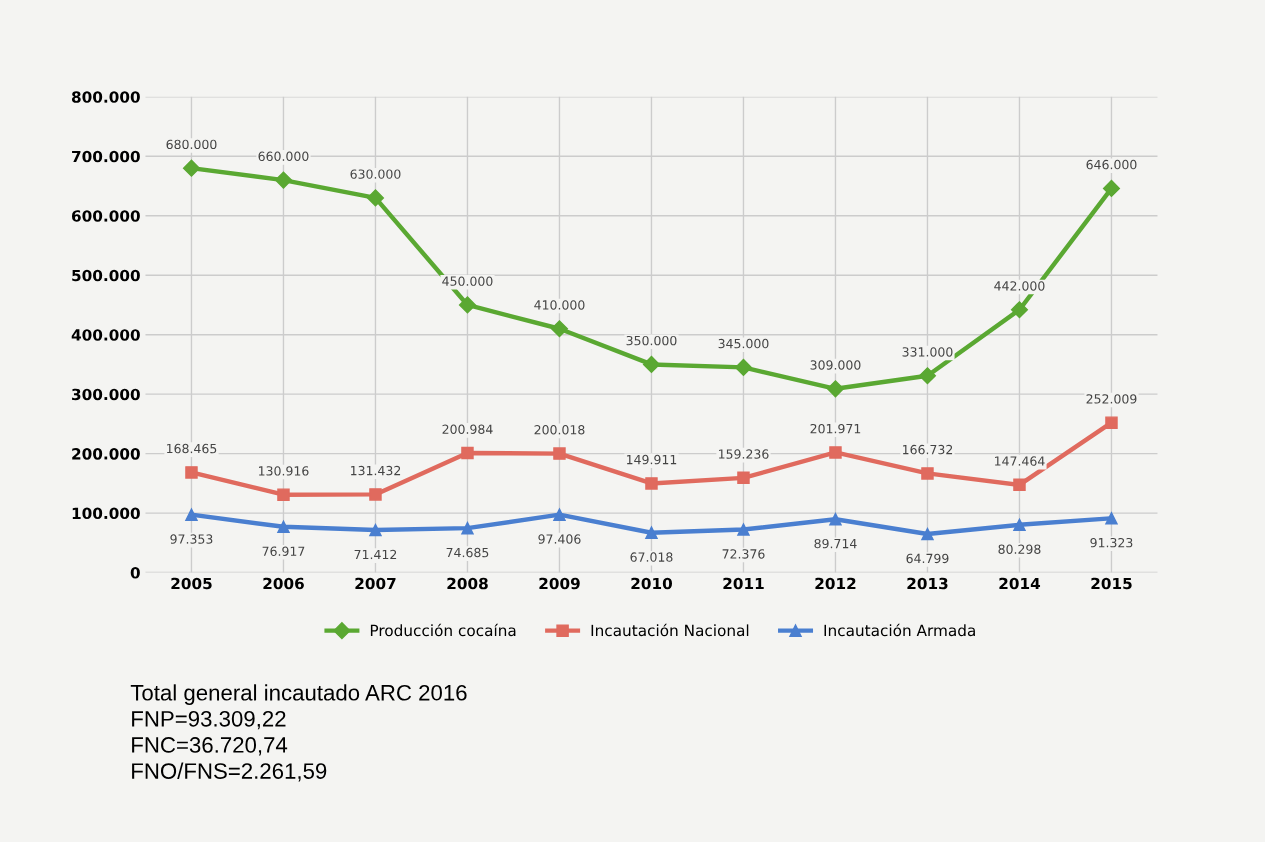 This screenshot has width=1265, height=842. I want to click on data-label: 71.412, so click(375, 554).